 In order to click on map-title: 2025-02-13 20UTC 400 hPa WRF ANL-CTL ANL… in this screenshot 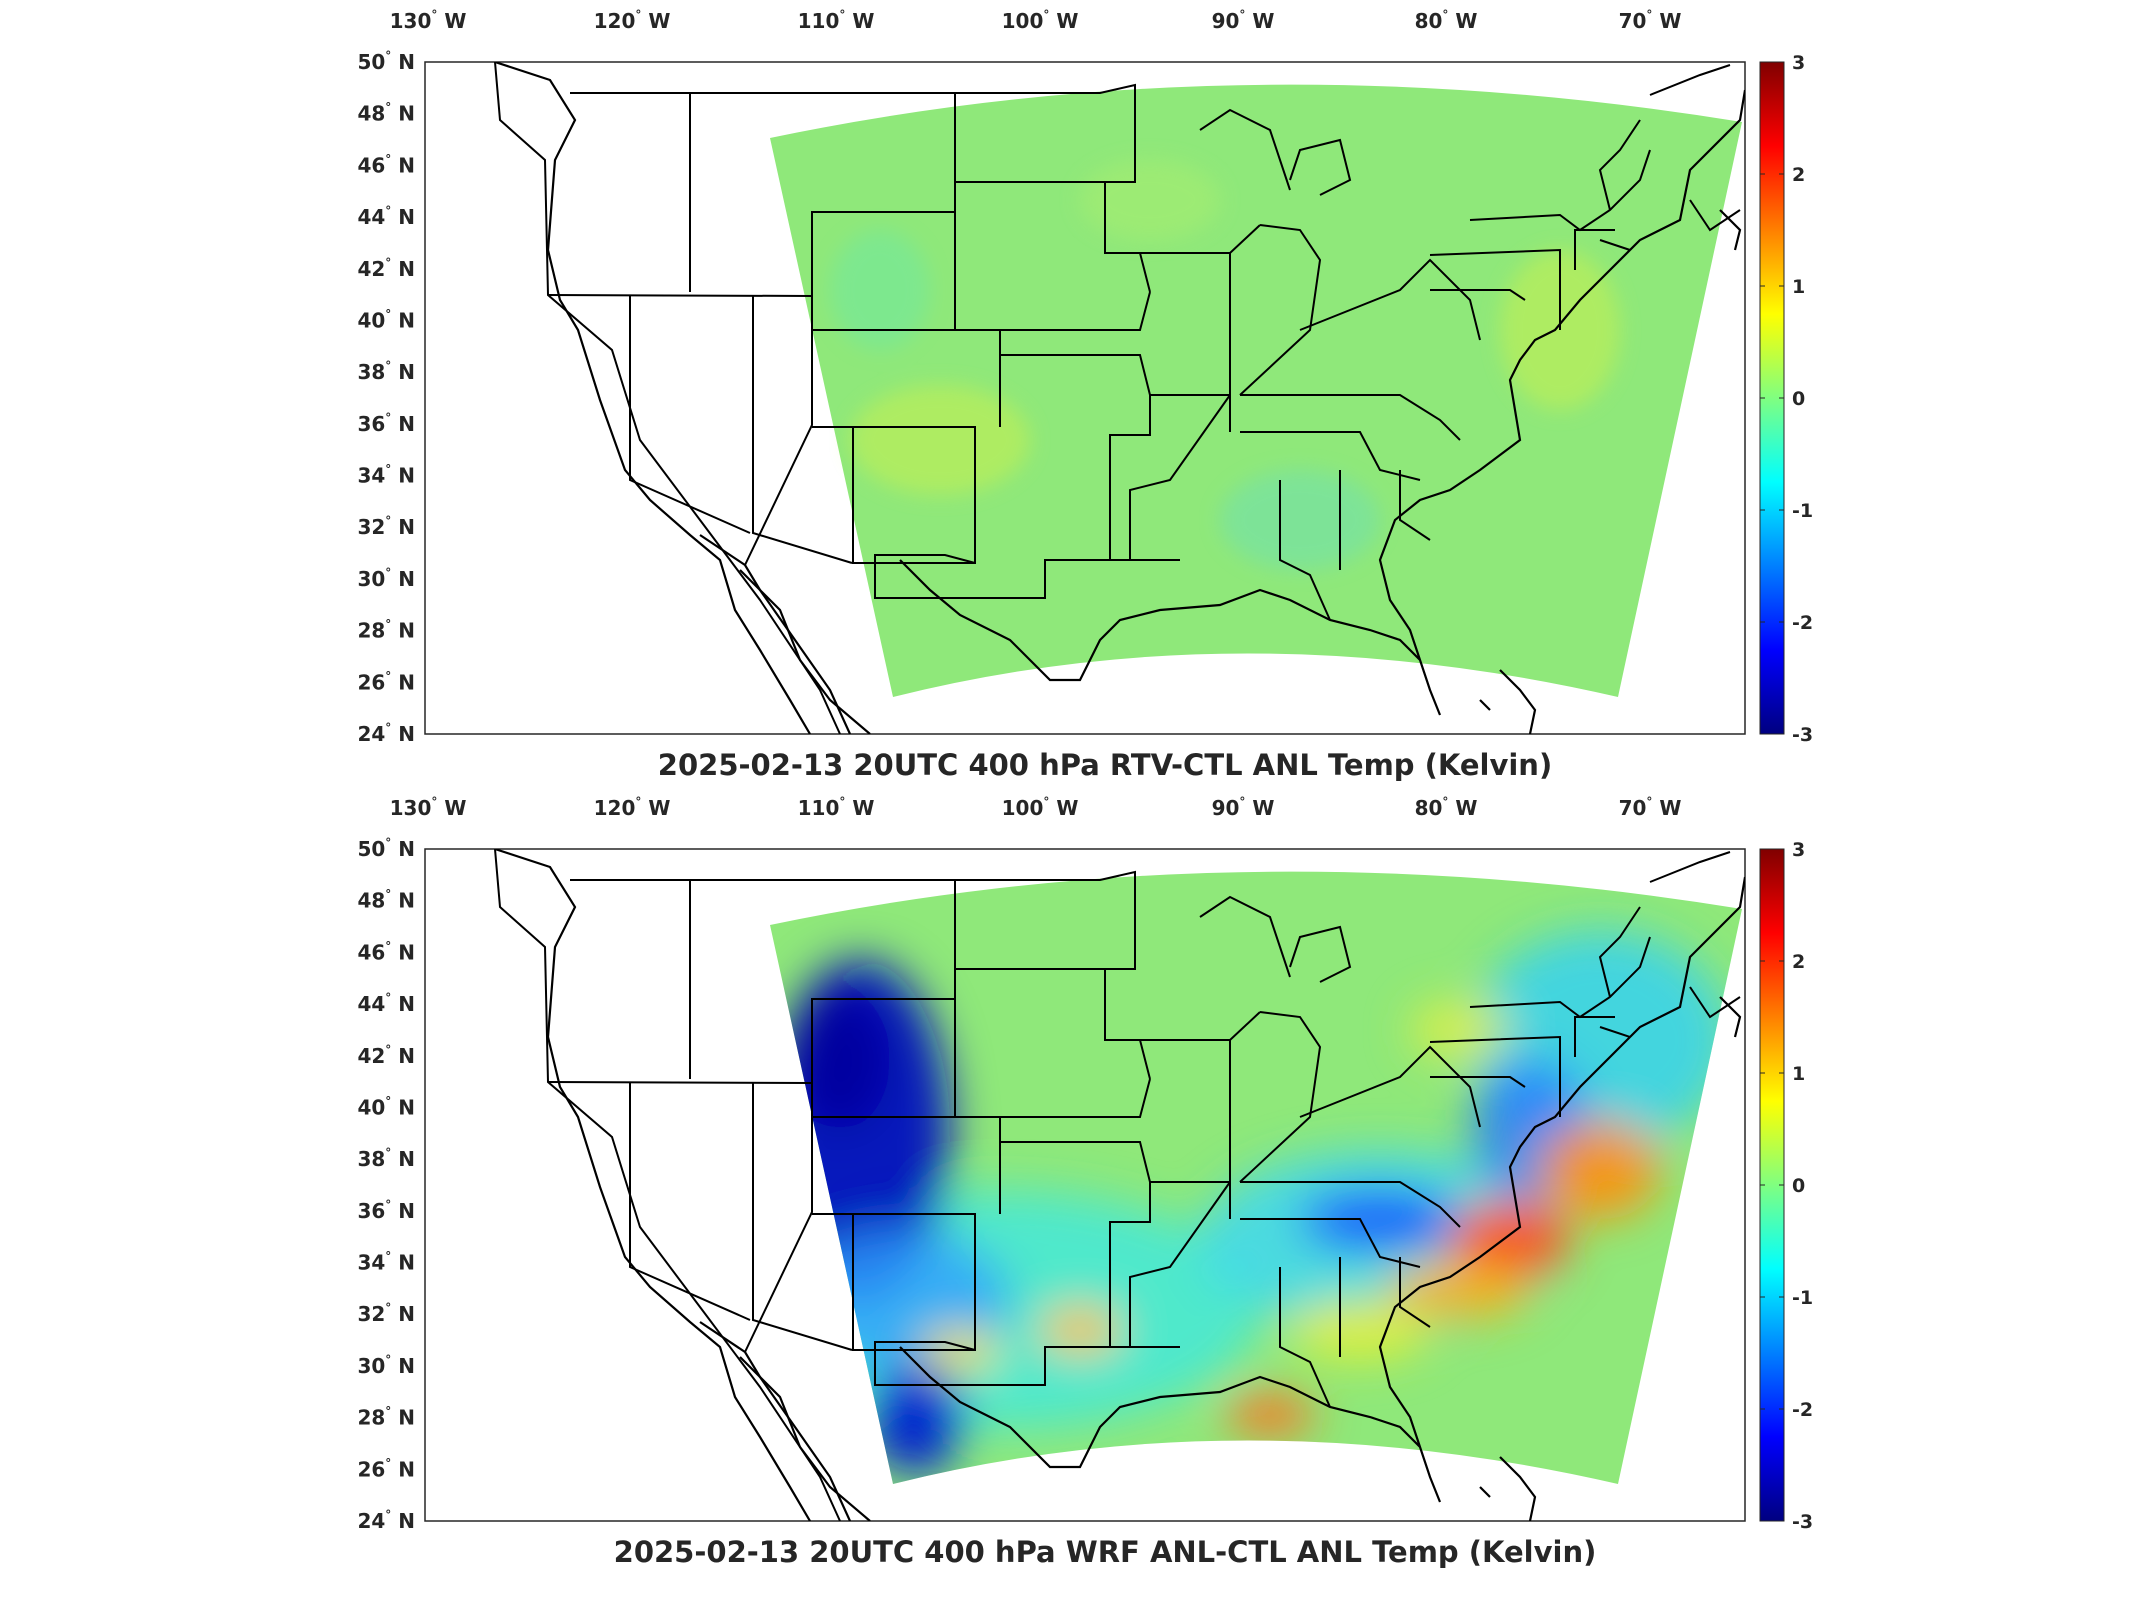, I will do `click(1105, 1552)`.